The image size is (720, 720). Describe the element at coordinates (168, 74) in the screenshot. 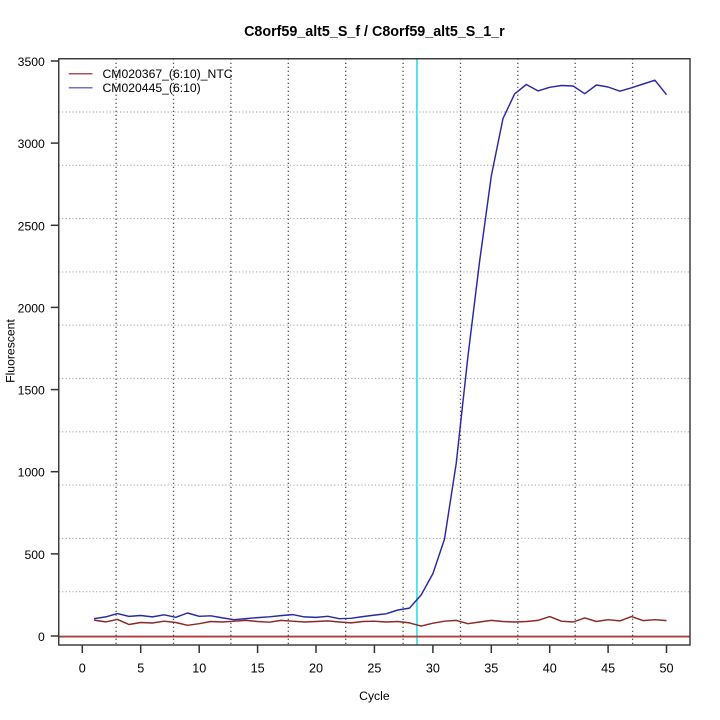

I see `svg-text: CM020367_(6:10)_NTC` at that location.